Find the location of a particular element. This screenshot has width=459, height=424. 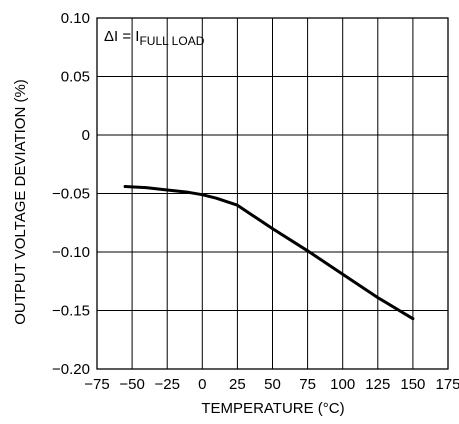

y-tick-labels: 0.10 0.05 0 −0.05 −0.10 −0.15 −0.20 is located at coordinates (71, 194).